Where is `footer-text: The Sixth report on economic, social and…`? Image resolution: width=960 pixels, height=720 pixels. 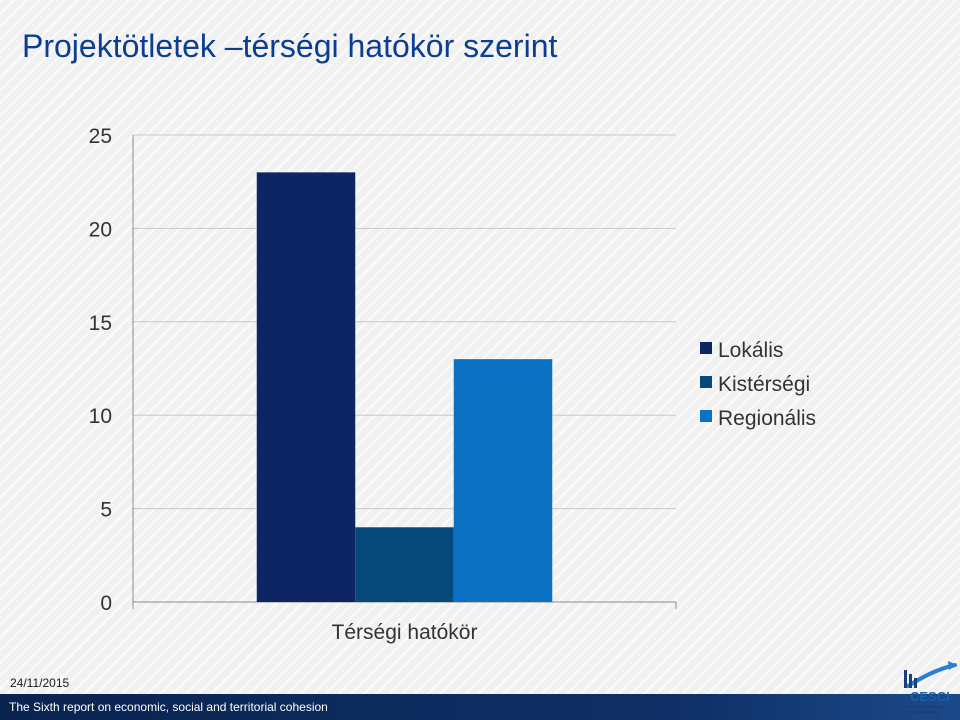 footer-text: The Sixth report on economic, social and… is located at coordinates (168, 707).